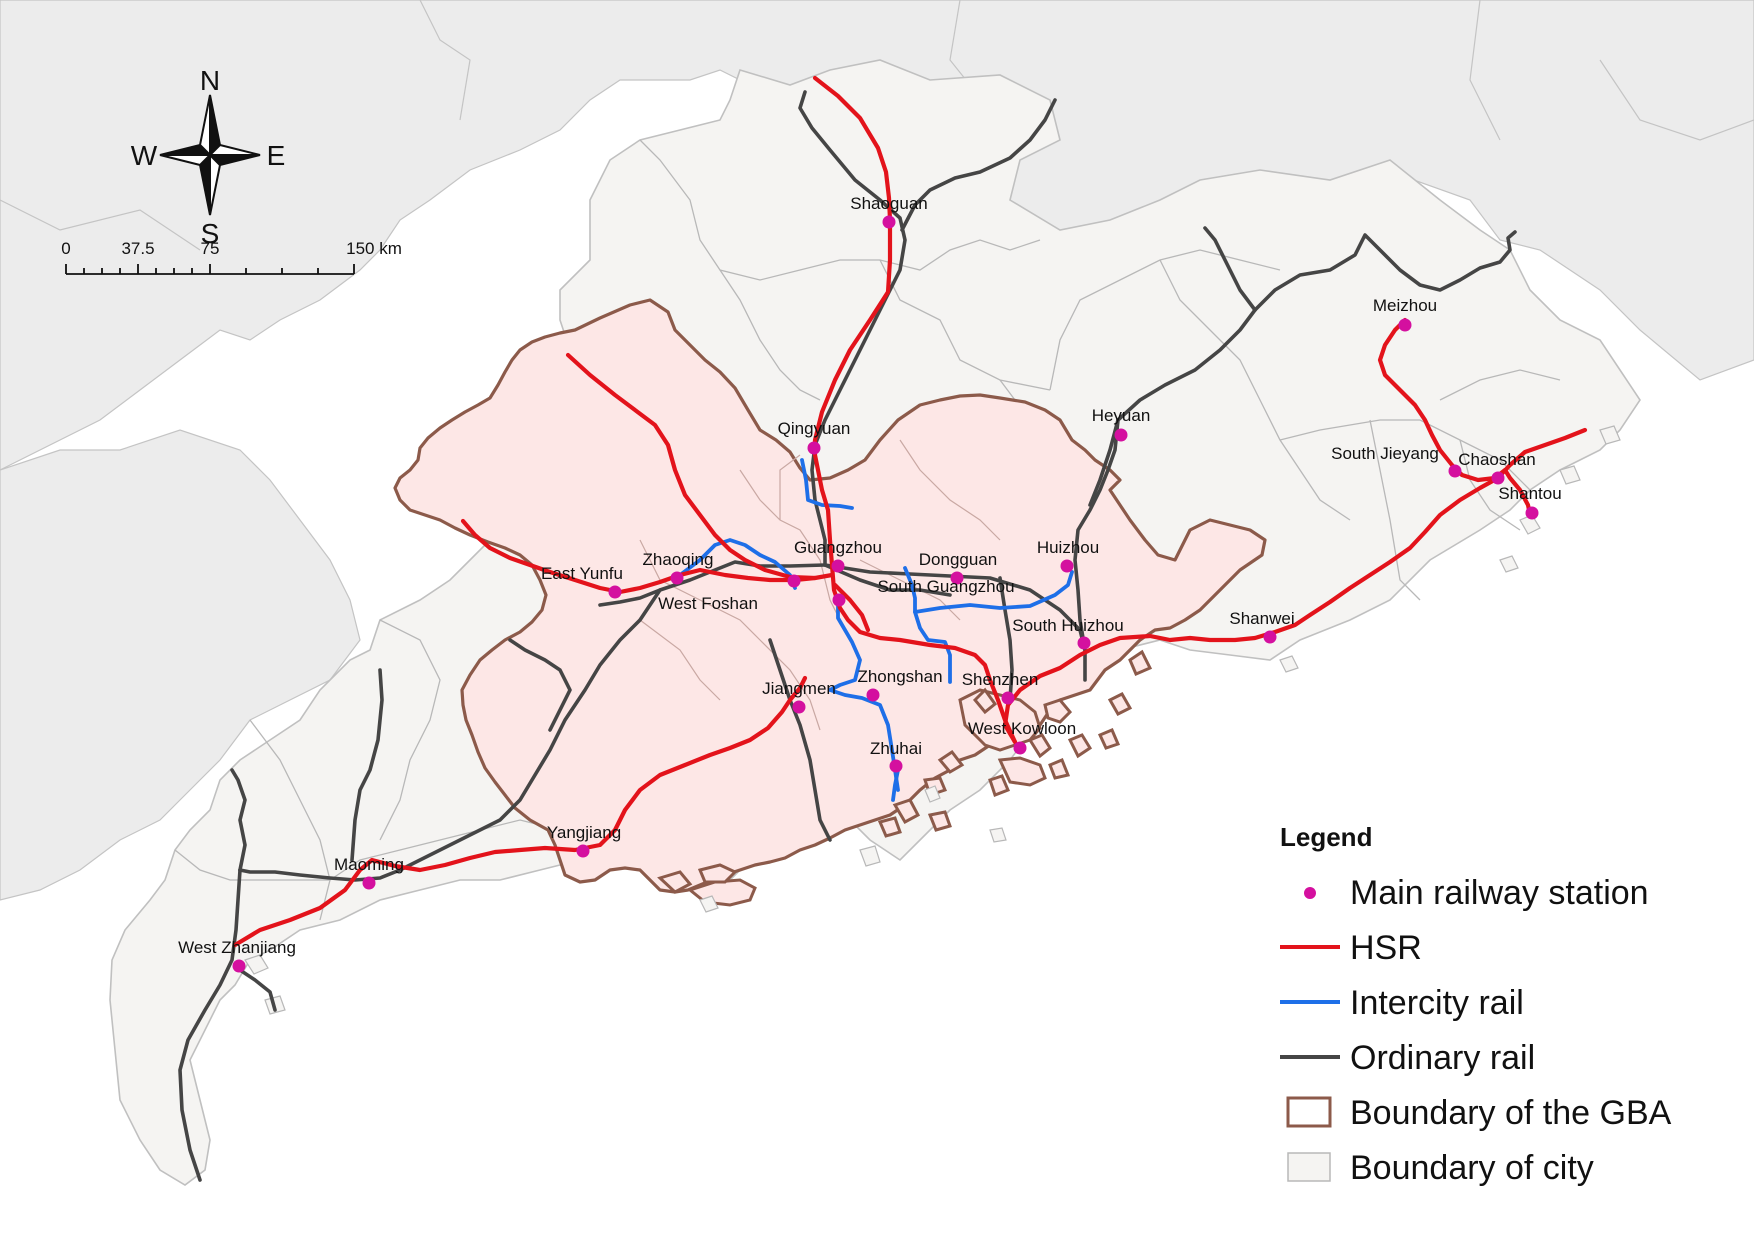 This screenshot has height=1240, width=1754. I want to click on station-label: Yangjiang, so click(584, 832).